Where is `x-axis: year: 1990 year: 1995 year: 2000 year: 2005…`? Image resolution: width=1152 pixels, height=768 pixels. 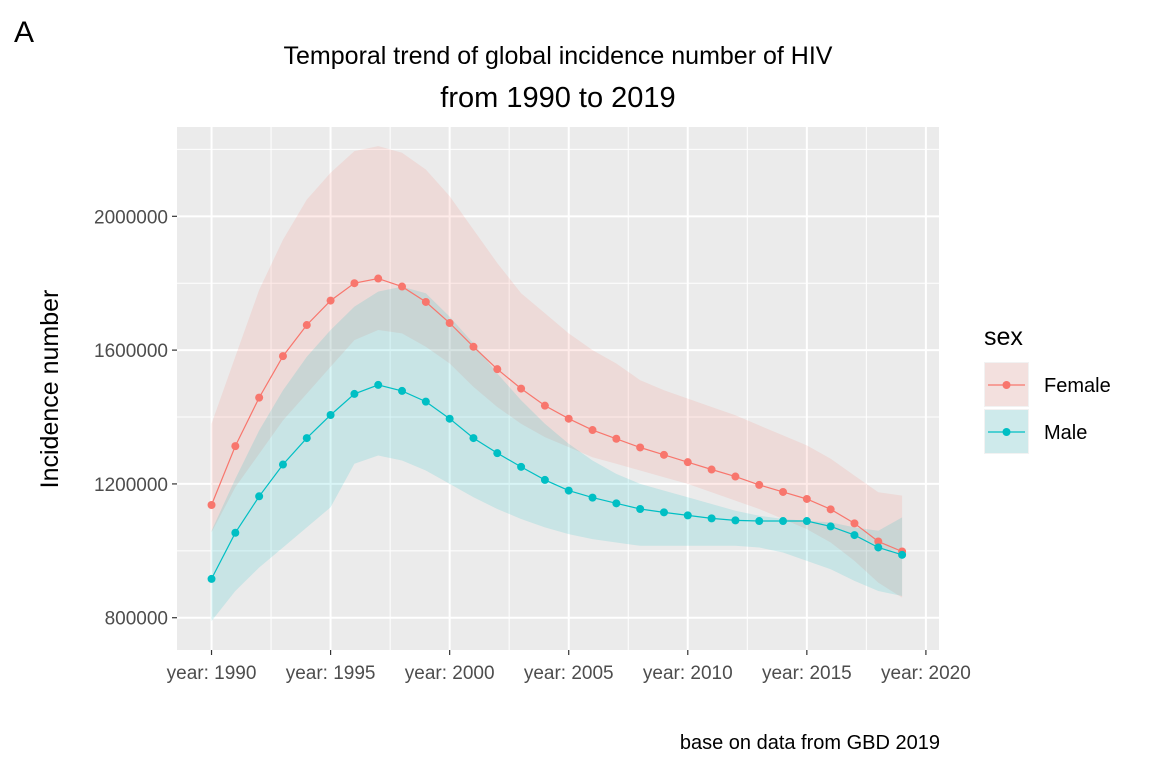 x-axis: year: 1990 year: 1995 year: 2000 year: 2005… is located at coordinates (569, 667).